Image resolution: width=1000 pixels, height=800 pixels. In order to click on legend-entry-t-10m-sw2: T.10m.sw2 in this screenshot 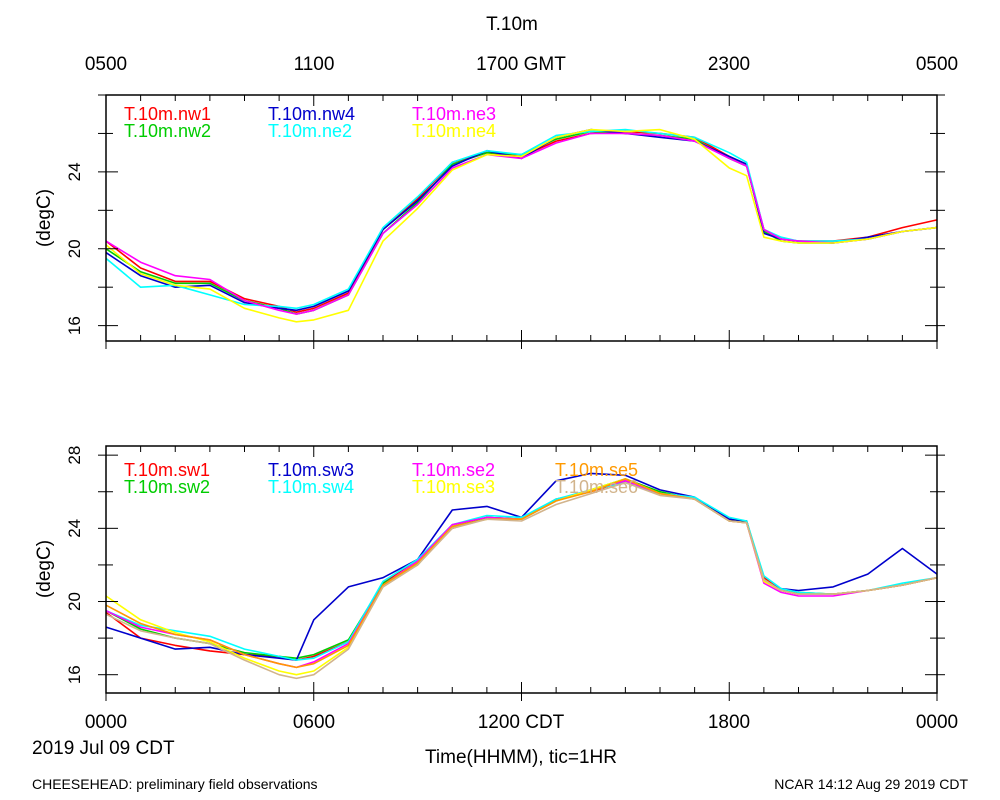, I will do `click(167, 487)`.